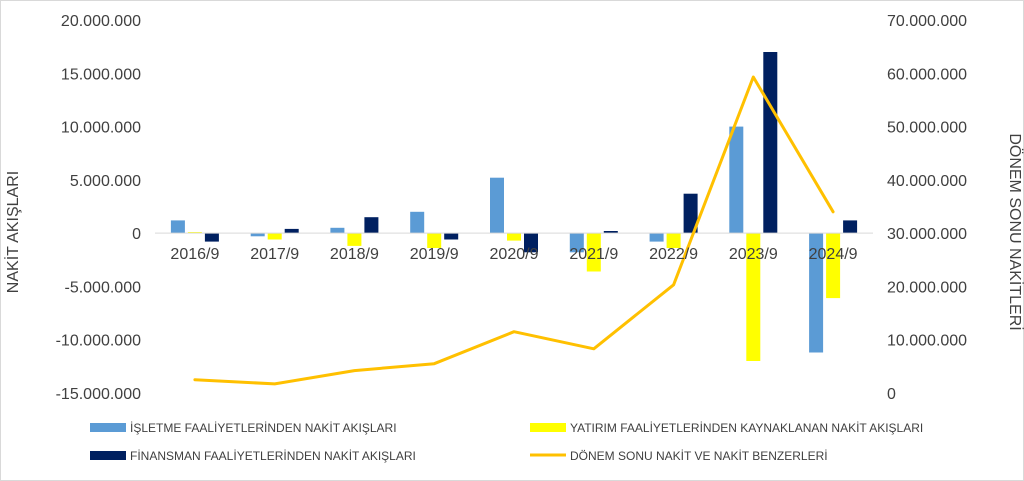 The width and height of the screenshot is (1024, 481). Describe the element at coordinates (102, 287) in the screenshot. I see `left-tick-label: -5.000.000` at that location.